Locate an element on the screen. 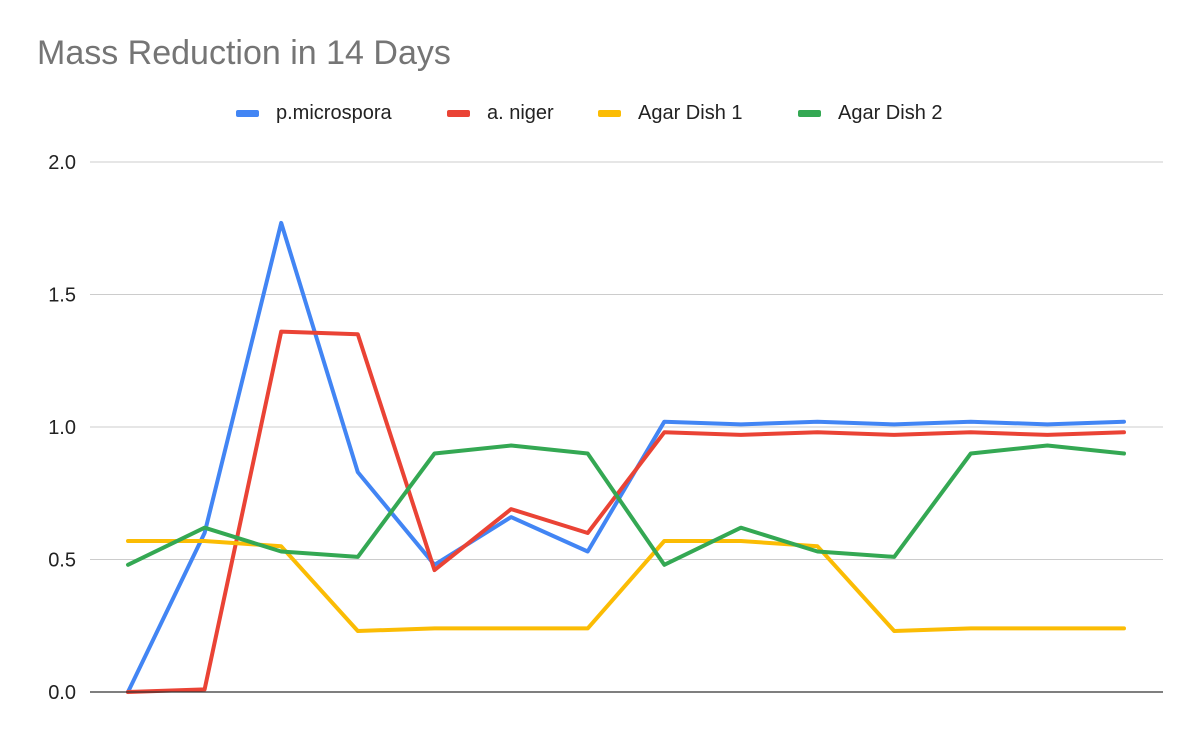  legend-label-agar-dish-1: Agar Dish 1 is located at coordinates (690, 112).